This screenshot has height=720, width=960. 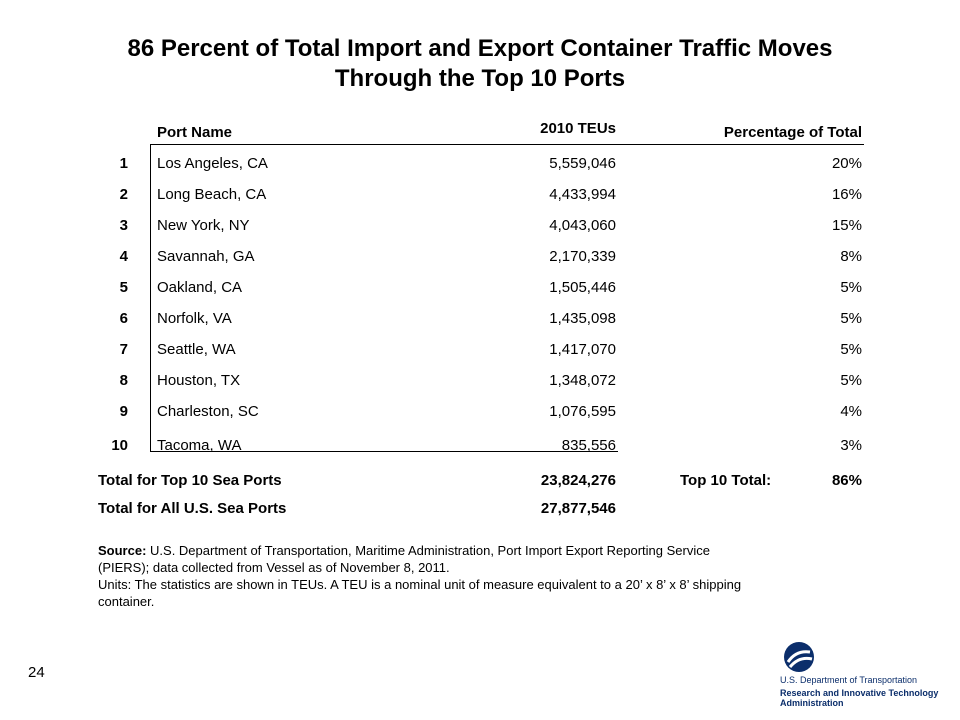 I want to click on top10-total-label: Top 10 Total:, so click(x=726, y=480).